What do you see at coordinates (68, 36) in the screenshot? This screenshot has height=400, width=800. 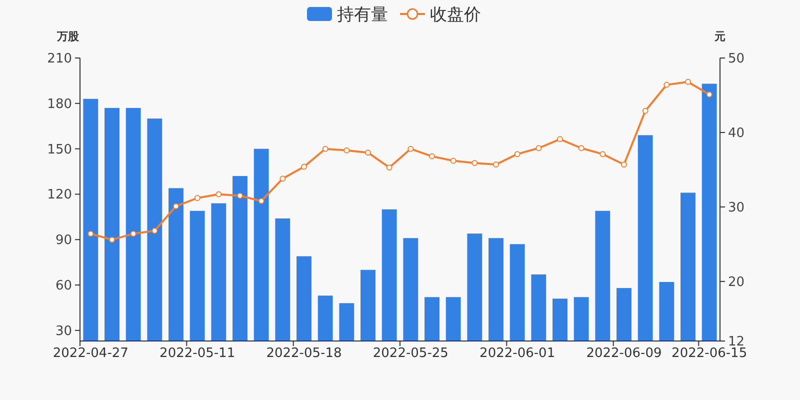 I see `y-axis-title: 万股` at bounding box center [68, 36].